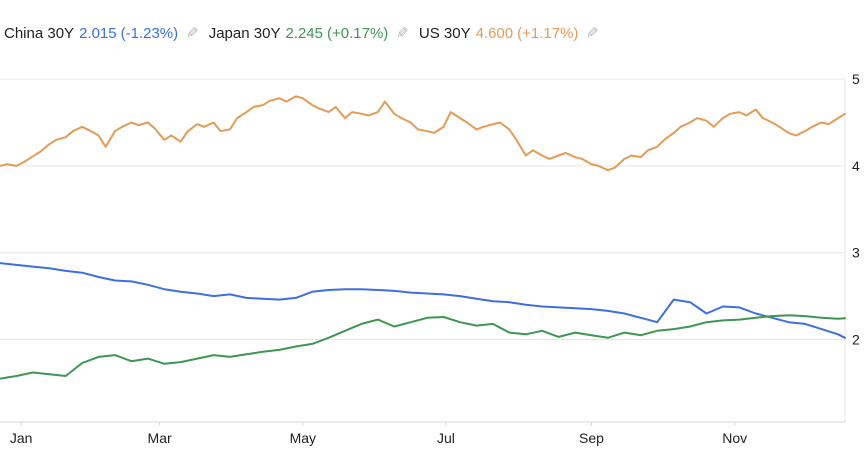 This screenshot has height=452, width=866. I want to click on legend-item-china-30y: China 30Y 2.015 (-1.23%) ✎, so click(101, 33).